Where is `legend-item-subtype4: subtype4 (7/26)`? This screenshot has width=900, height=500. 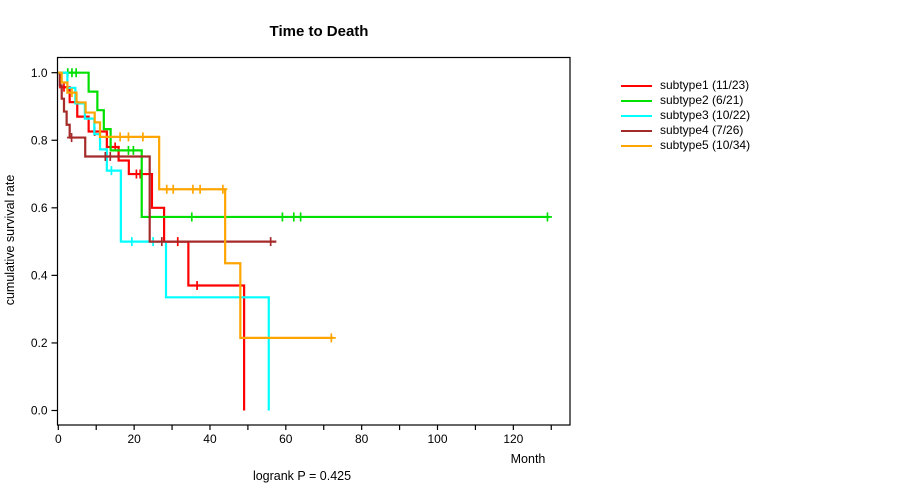 legend-item-subtype4: subtype4 (7/26) is located at coordinates (685, 130).